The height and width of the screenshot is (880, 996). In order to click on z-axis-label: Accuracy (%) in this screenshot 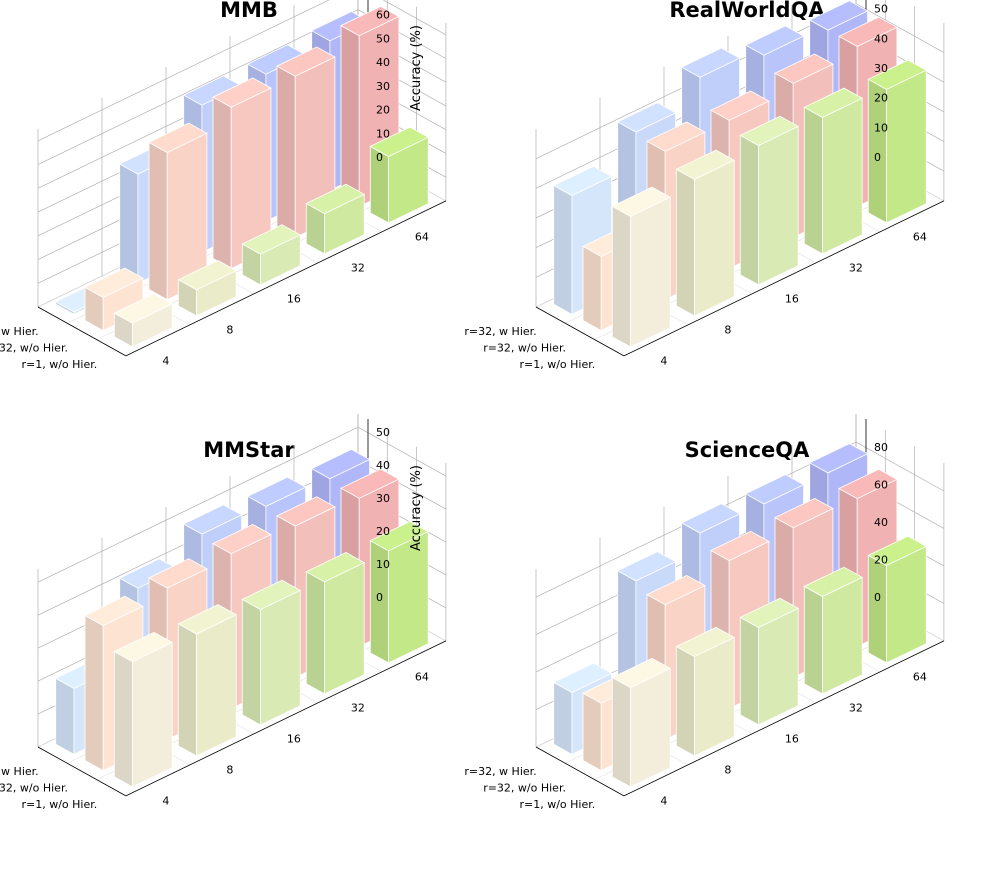, I will do `click(416, 68)`.